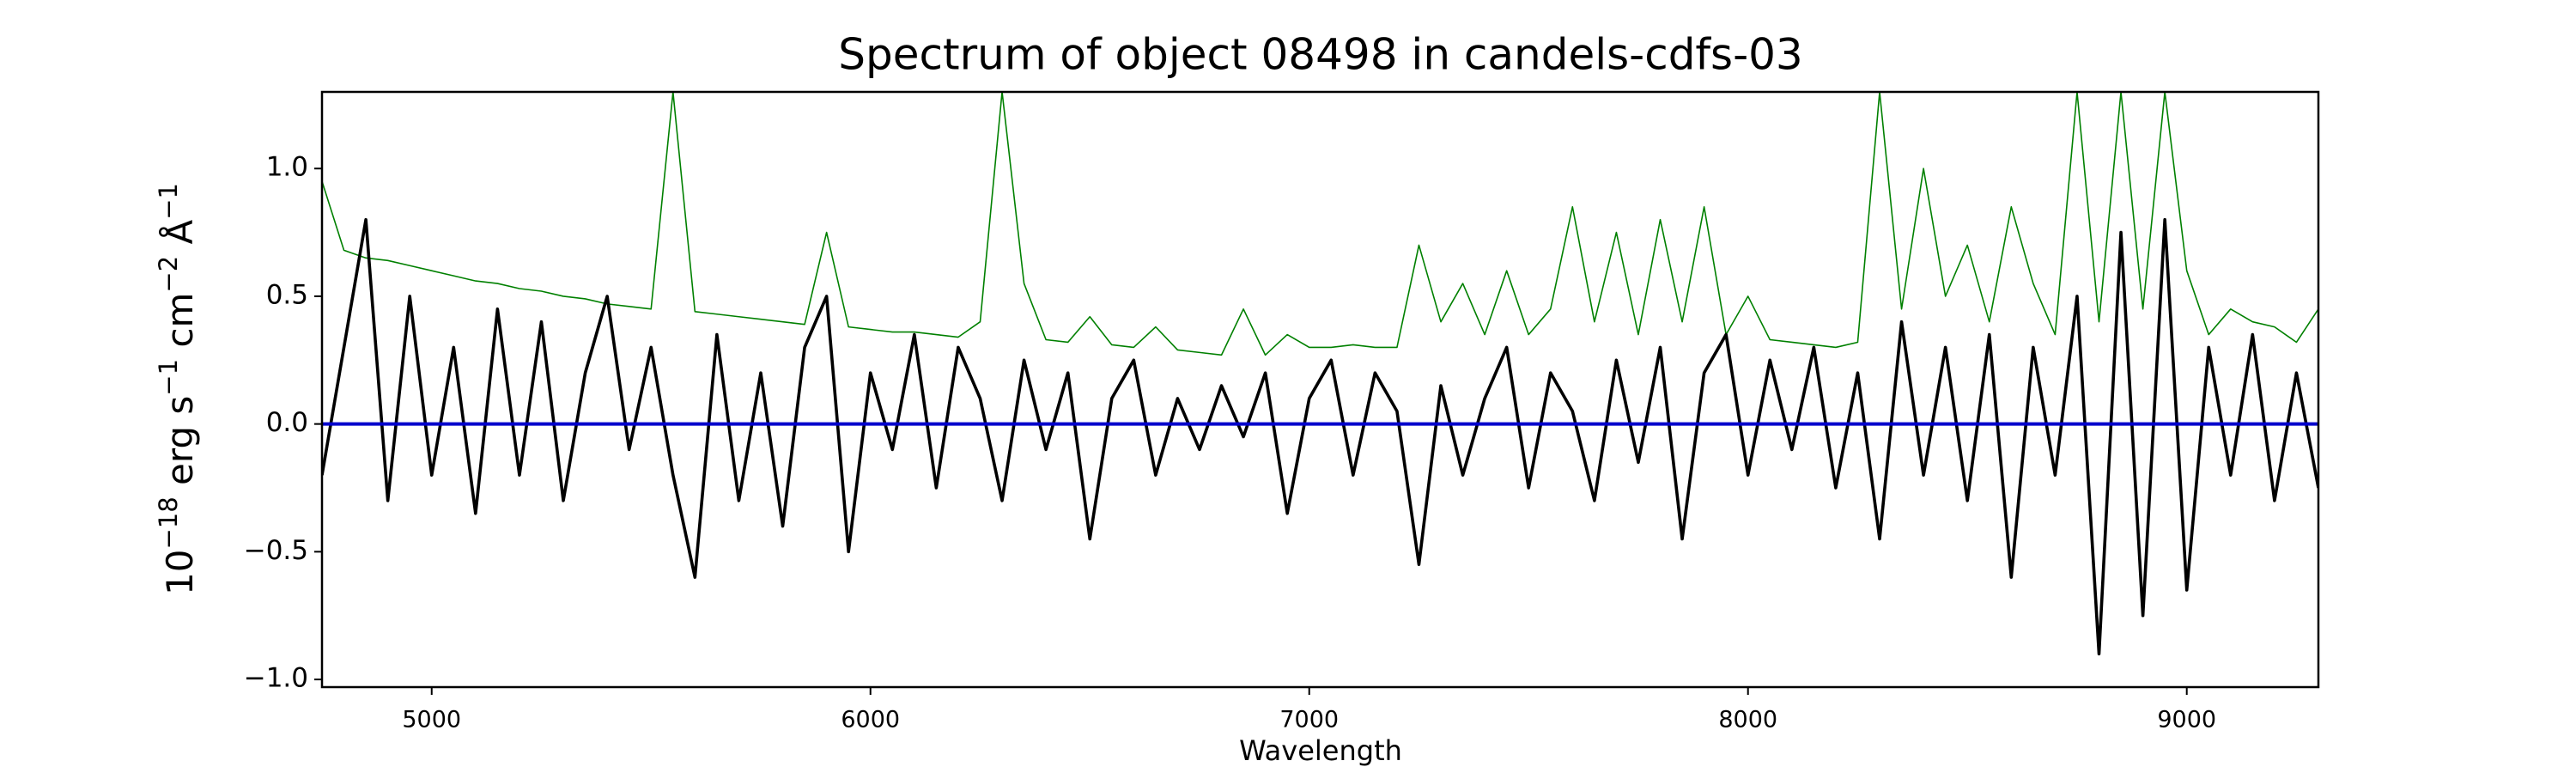 This screenshot has height=773, width=2576. I want to click on x-tick-label: 8000, so click(1748, 720).